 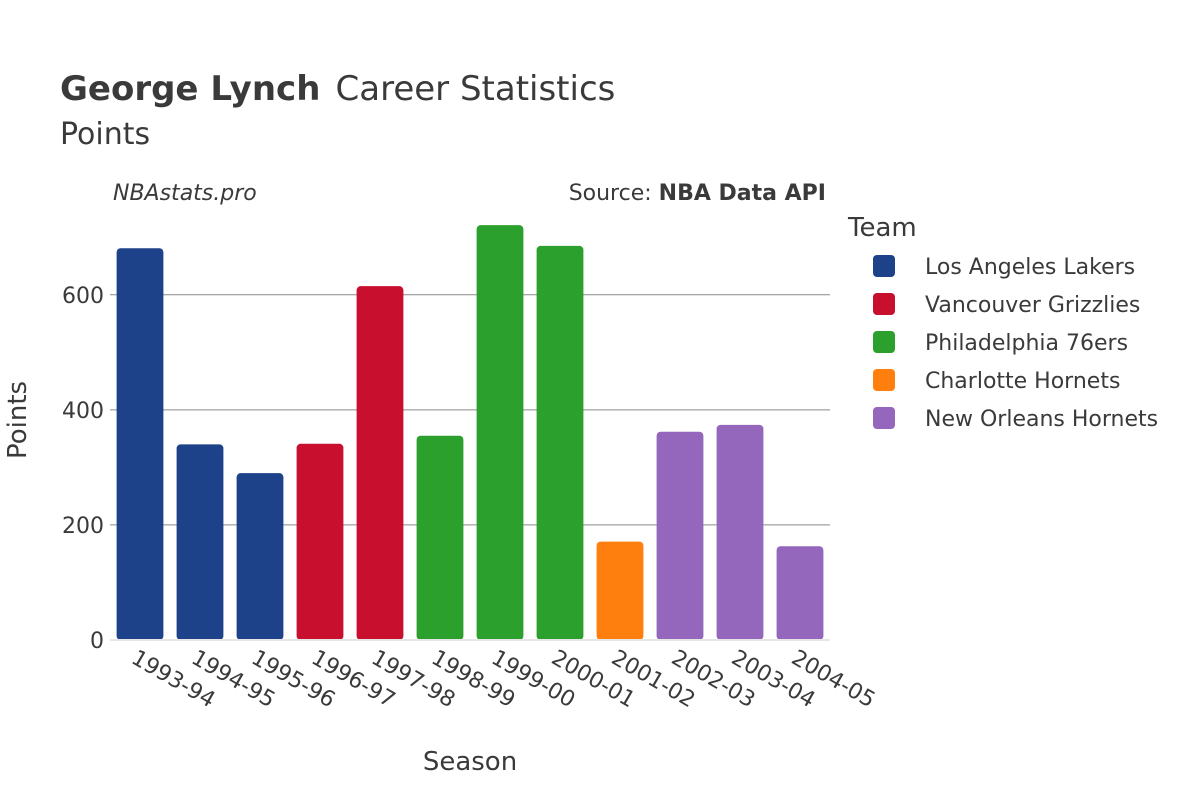 I want to click on chart-source: Source: NBA Data API, so click(x=697, y=193).